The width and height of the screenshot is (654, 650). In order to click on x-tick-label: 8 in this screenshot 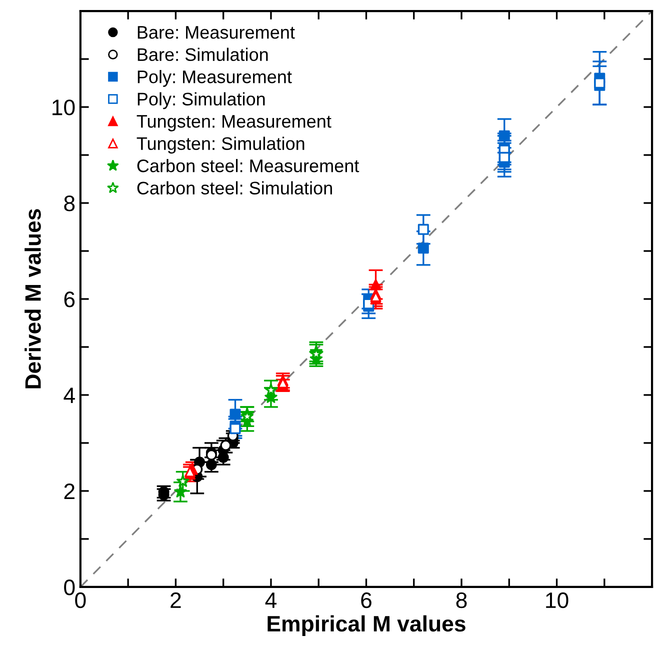, I will do `click(461, 600)`.